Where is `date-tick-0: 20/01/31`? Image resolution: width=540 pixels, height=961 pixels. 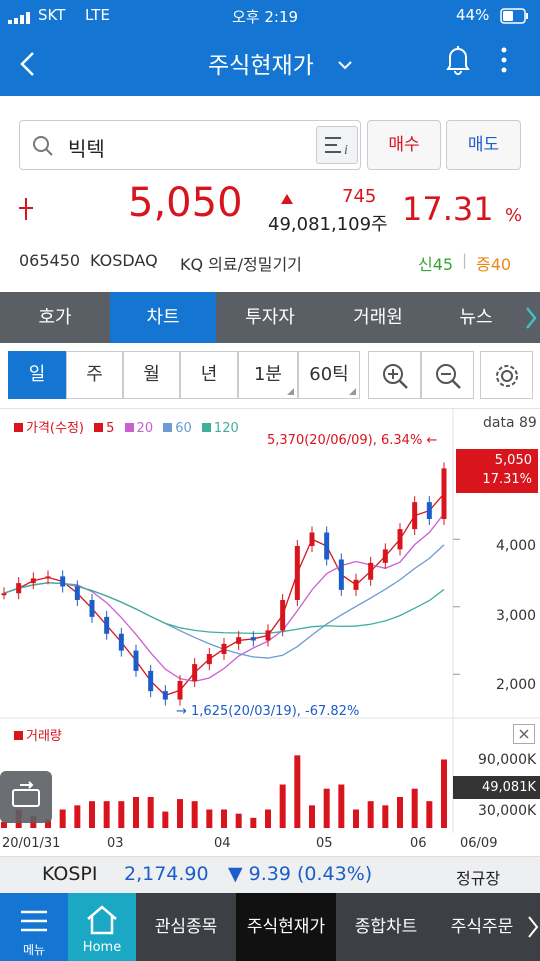 date-tick-0: 20/01/31 is located at coordinates (31, 843).